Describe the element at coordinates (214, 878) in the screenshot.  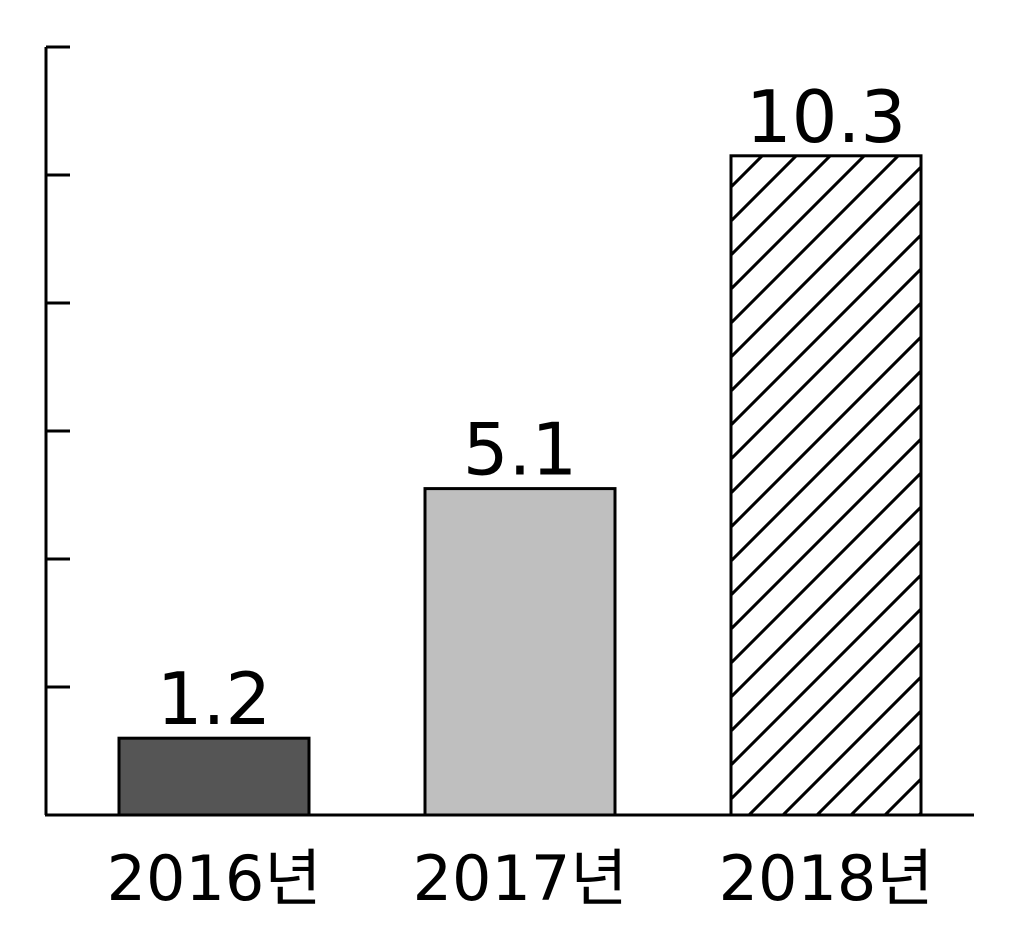
I see `x-tick-label: 2016년` at that location.